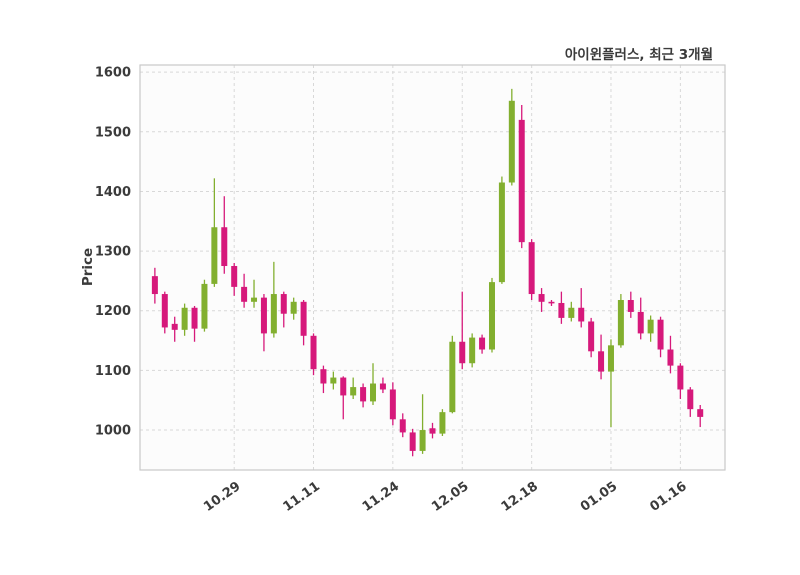 Image resolution: width=800 pixels, height=575 pixels. What do you see at coordinates (381, 497) in the screenshot?
I see `x-tick-label: 11.24` at bounding box center [381, 497].